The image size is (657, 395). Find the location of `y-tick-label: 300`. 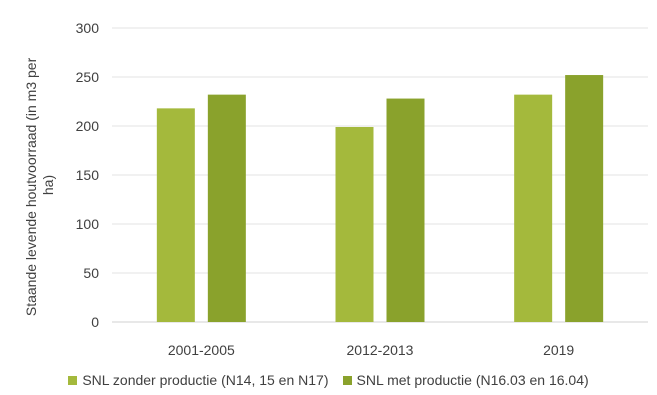

y-tick-label: 300 is located at coordinates (88, 28).